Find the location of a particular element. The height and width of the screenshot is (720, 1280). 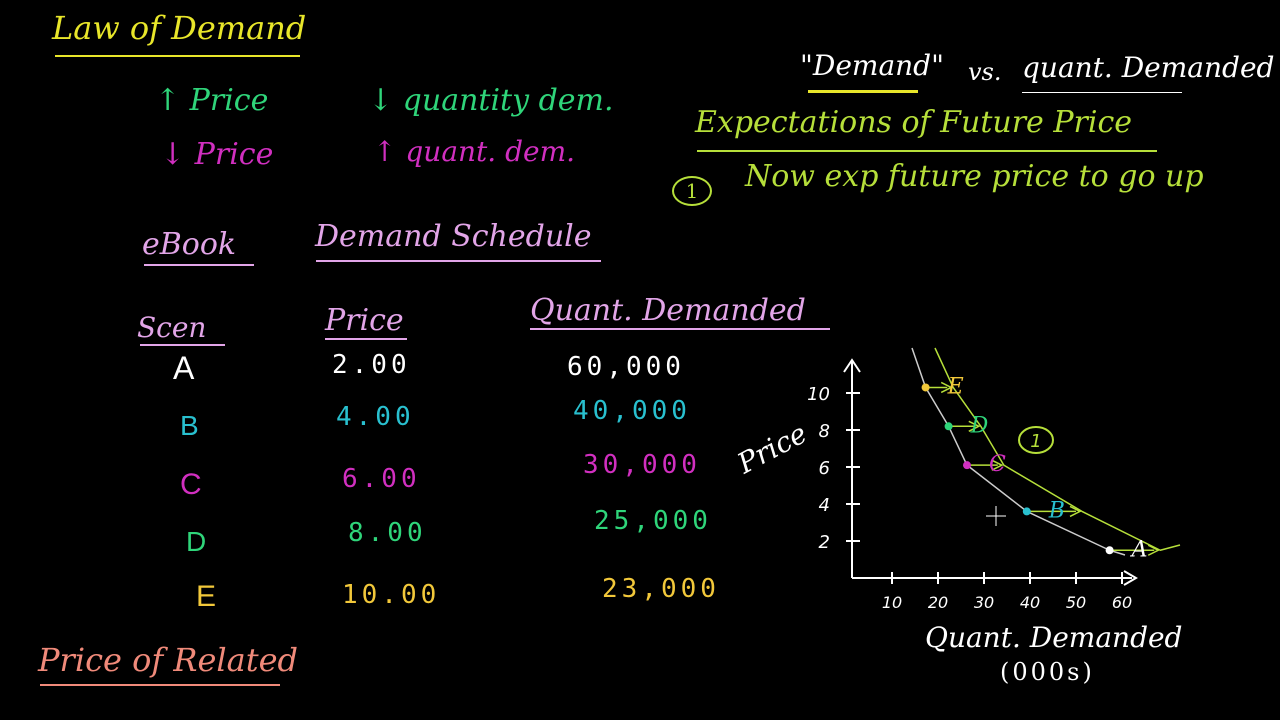

x-tick-label: 20 is located at coordinates (938, 602).